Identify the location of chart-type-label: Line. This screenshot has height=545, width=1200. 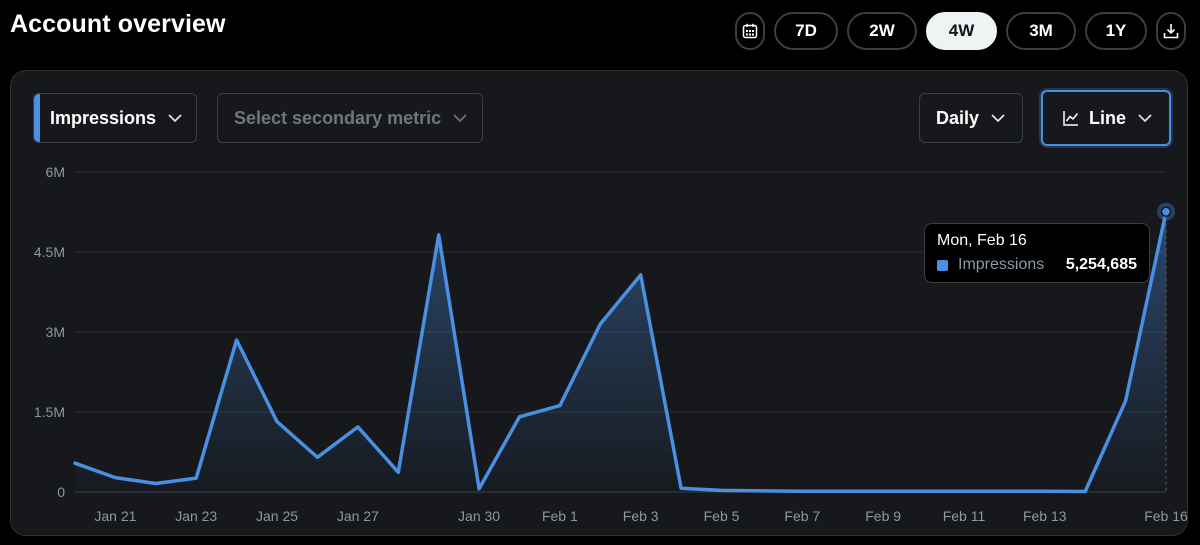
(1108, 117).